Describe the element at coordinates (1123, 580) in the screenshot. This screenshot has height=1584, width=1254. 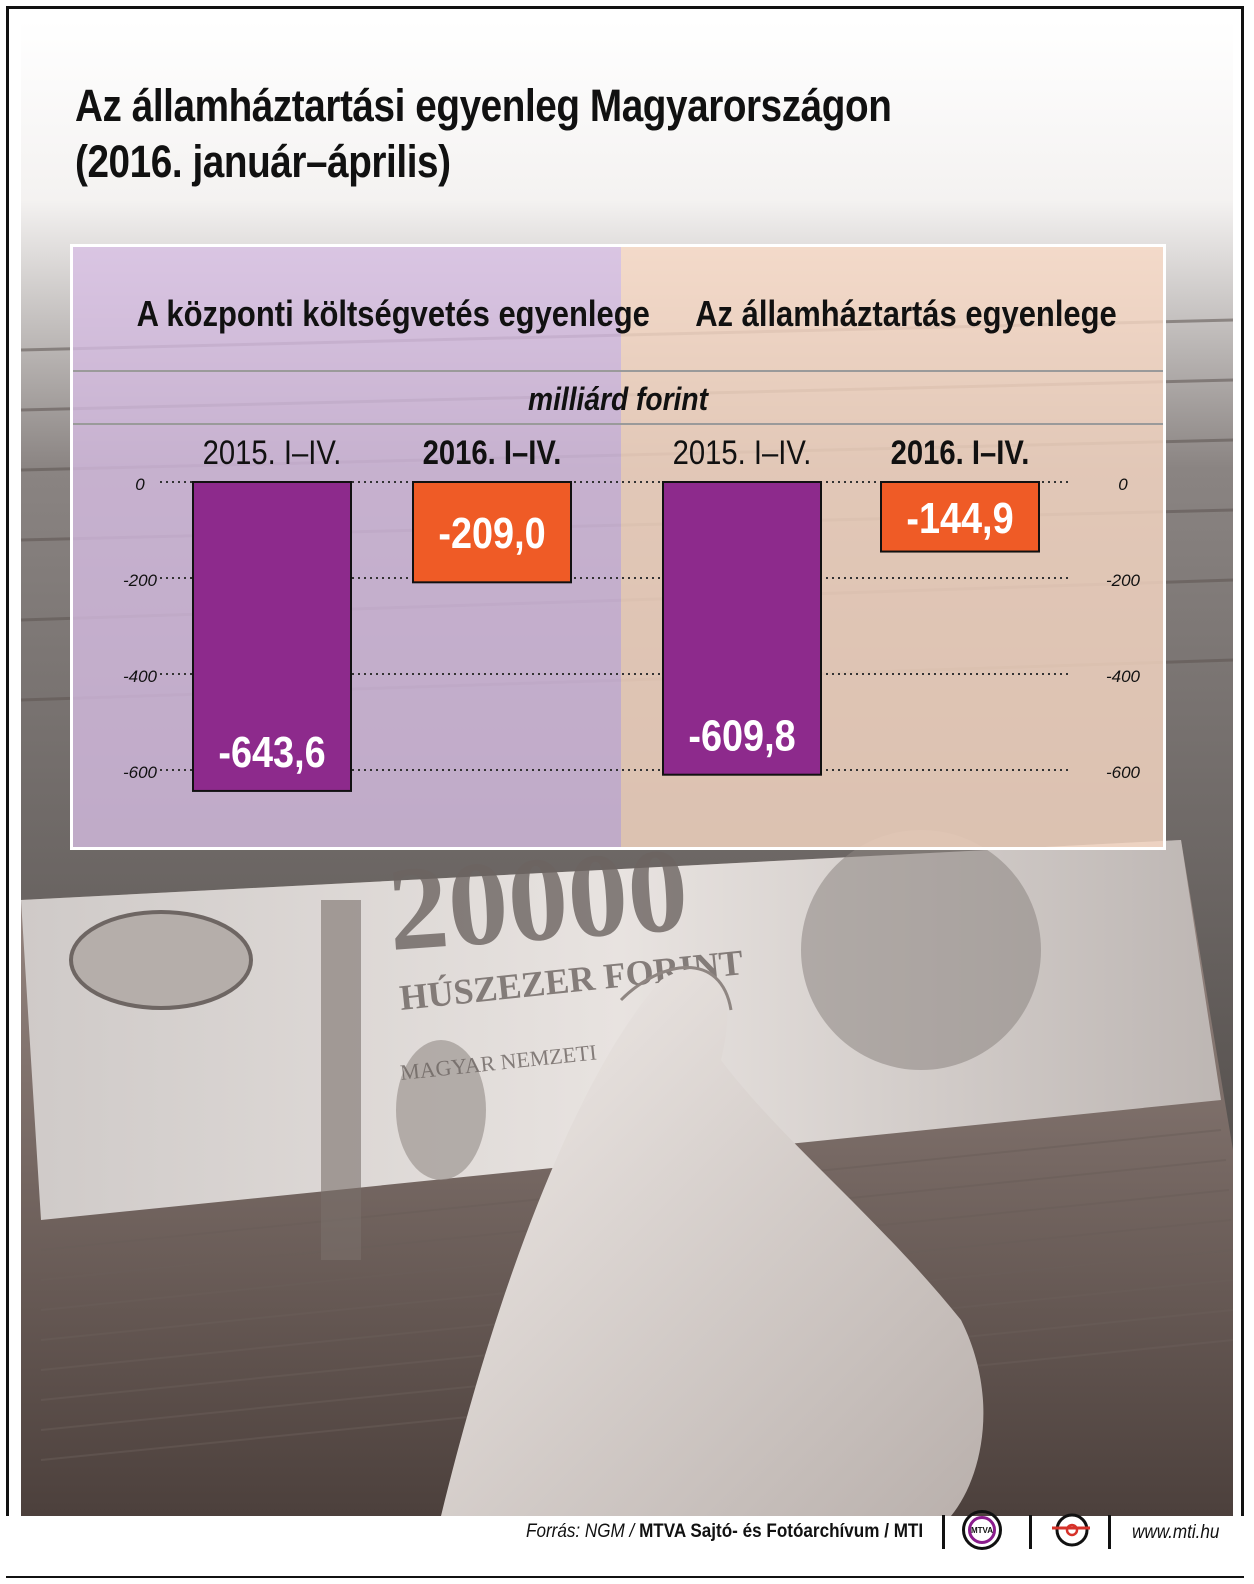
I see `y-tick-label-1-1: -200` at that location.